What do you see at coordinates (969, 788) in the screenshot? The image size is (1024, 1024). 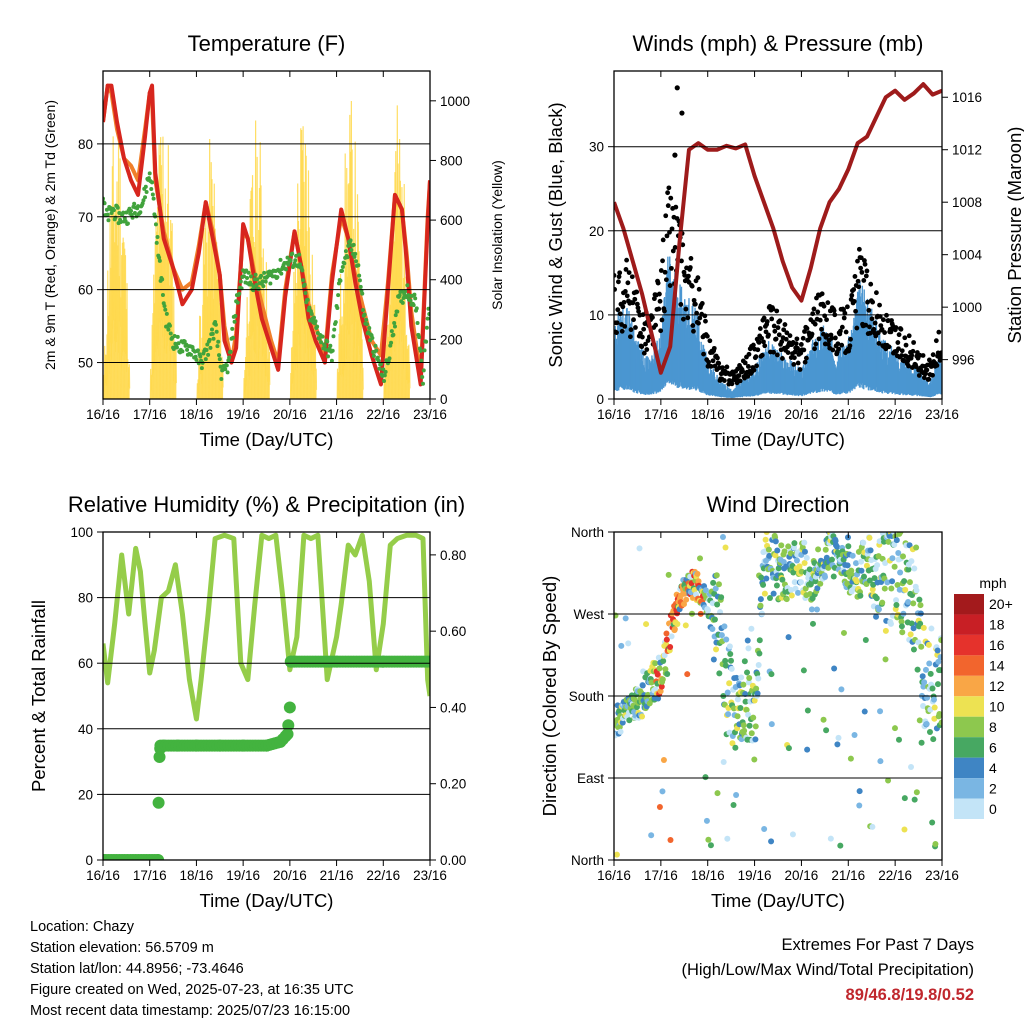 I see `legend-swatch` at bounding box center [969, 788].